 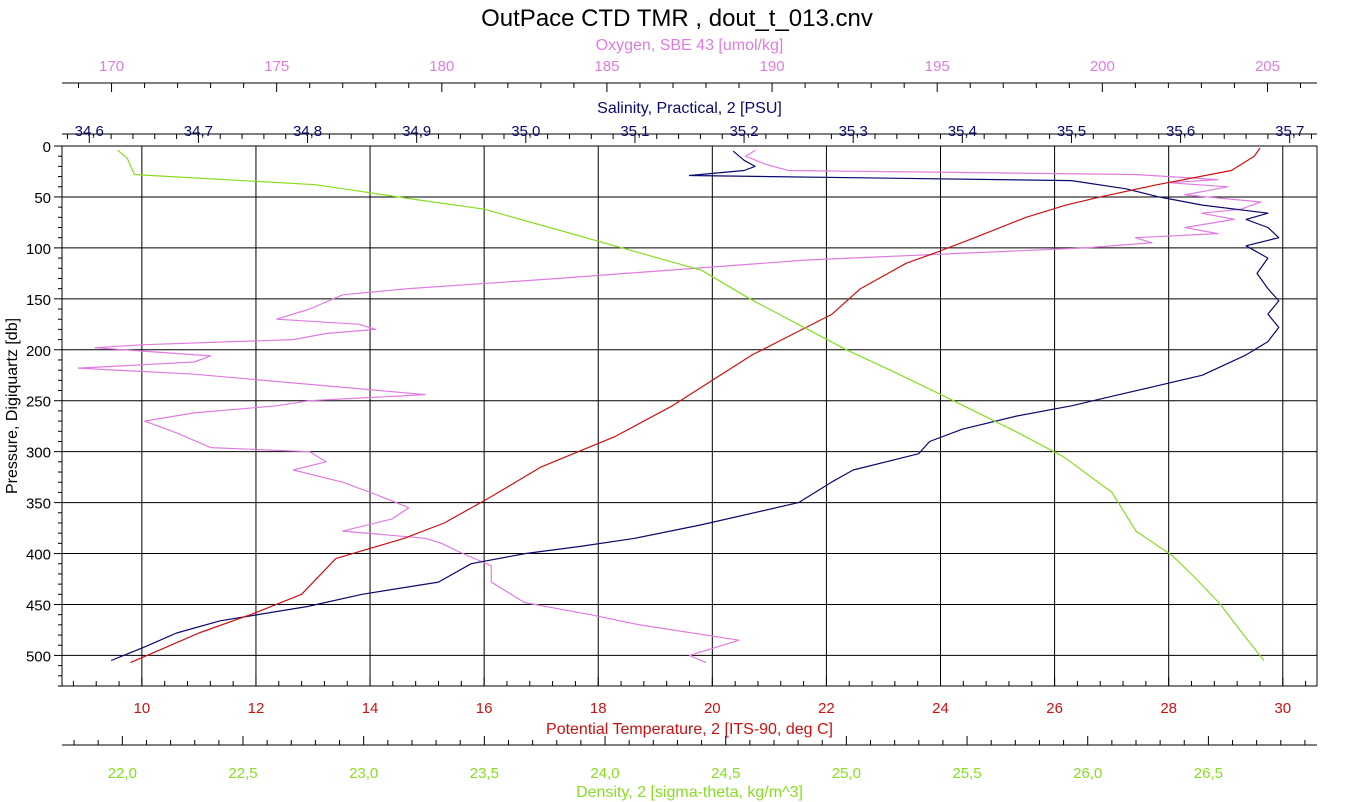 I want to click on oxygen-tick-label: 205, so click(x=1267, y=66).